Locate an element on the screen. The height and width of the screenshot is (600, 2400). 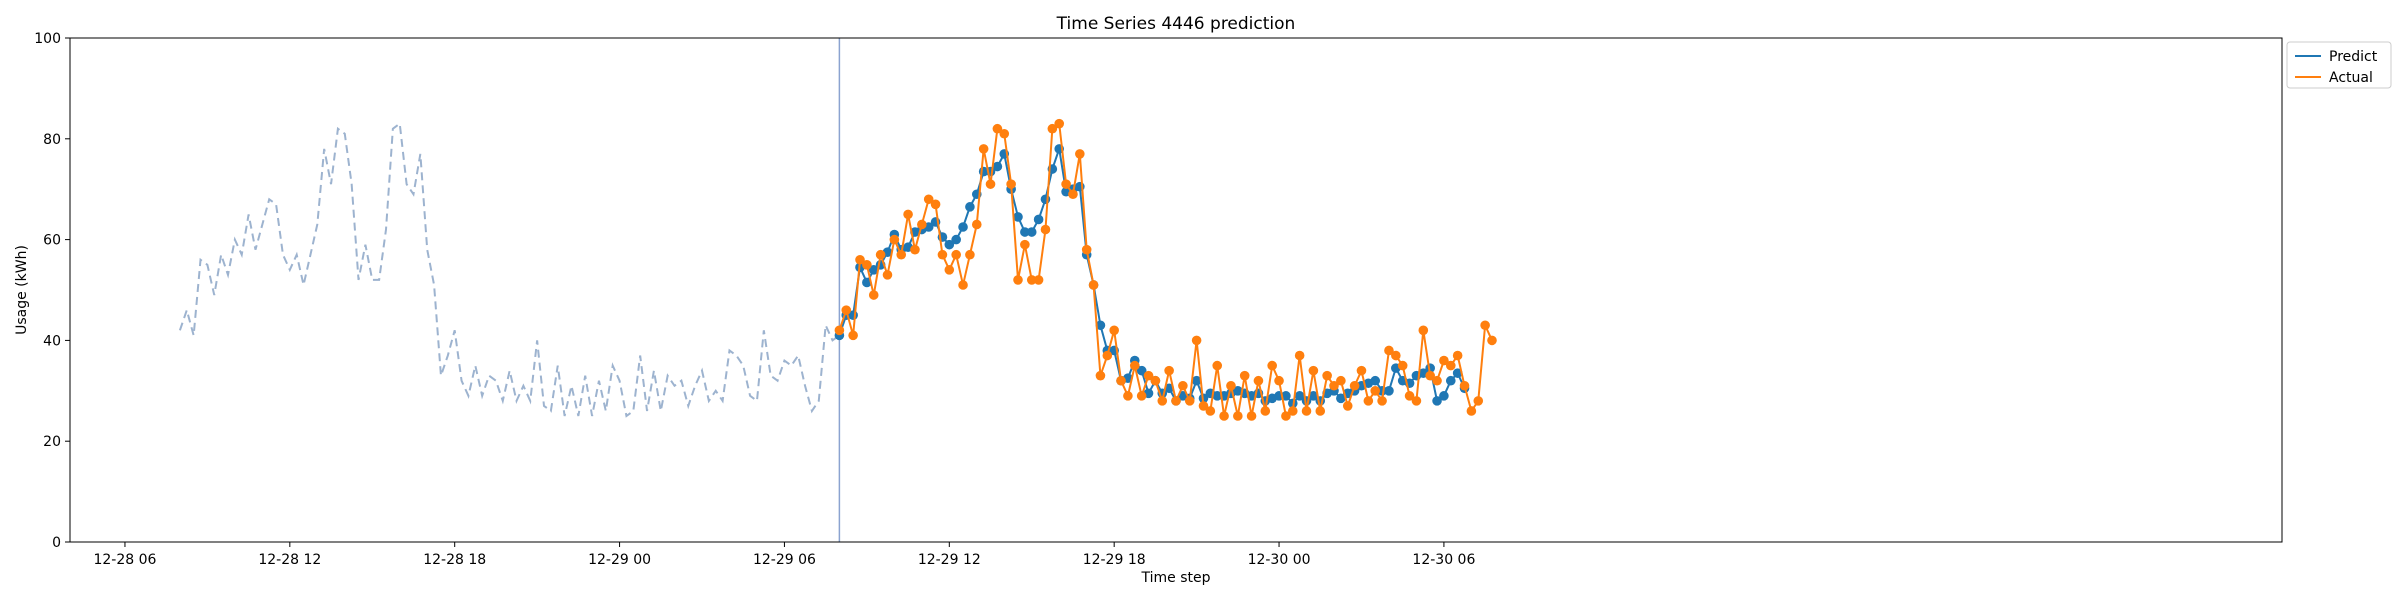
x-axis-label: Time step is located at coordinates (1176, 578).